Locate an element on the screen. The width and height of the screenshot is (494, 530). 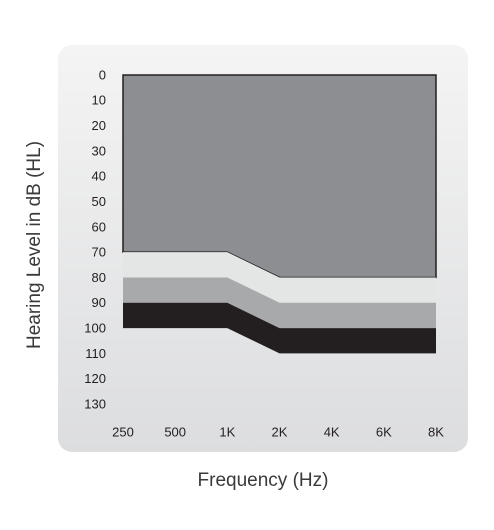
y-tick-label: 70 is located at coordinates (99, 252).